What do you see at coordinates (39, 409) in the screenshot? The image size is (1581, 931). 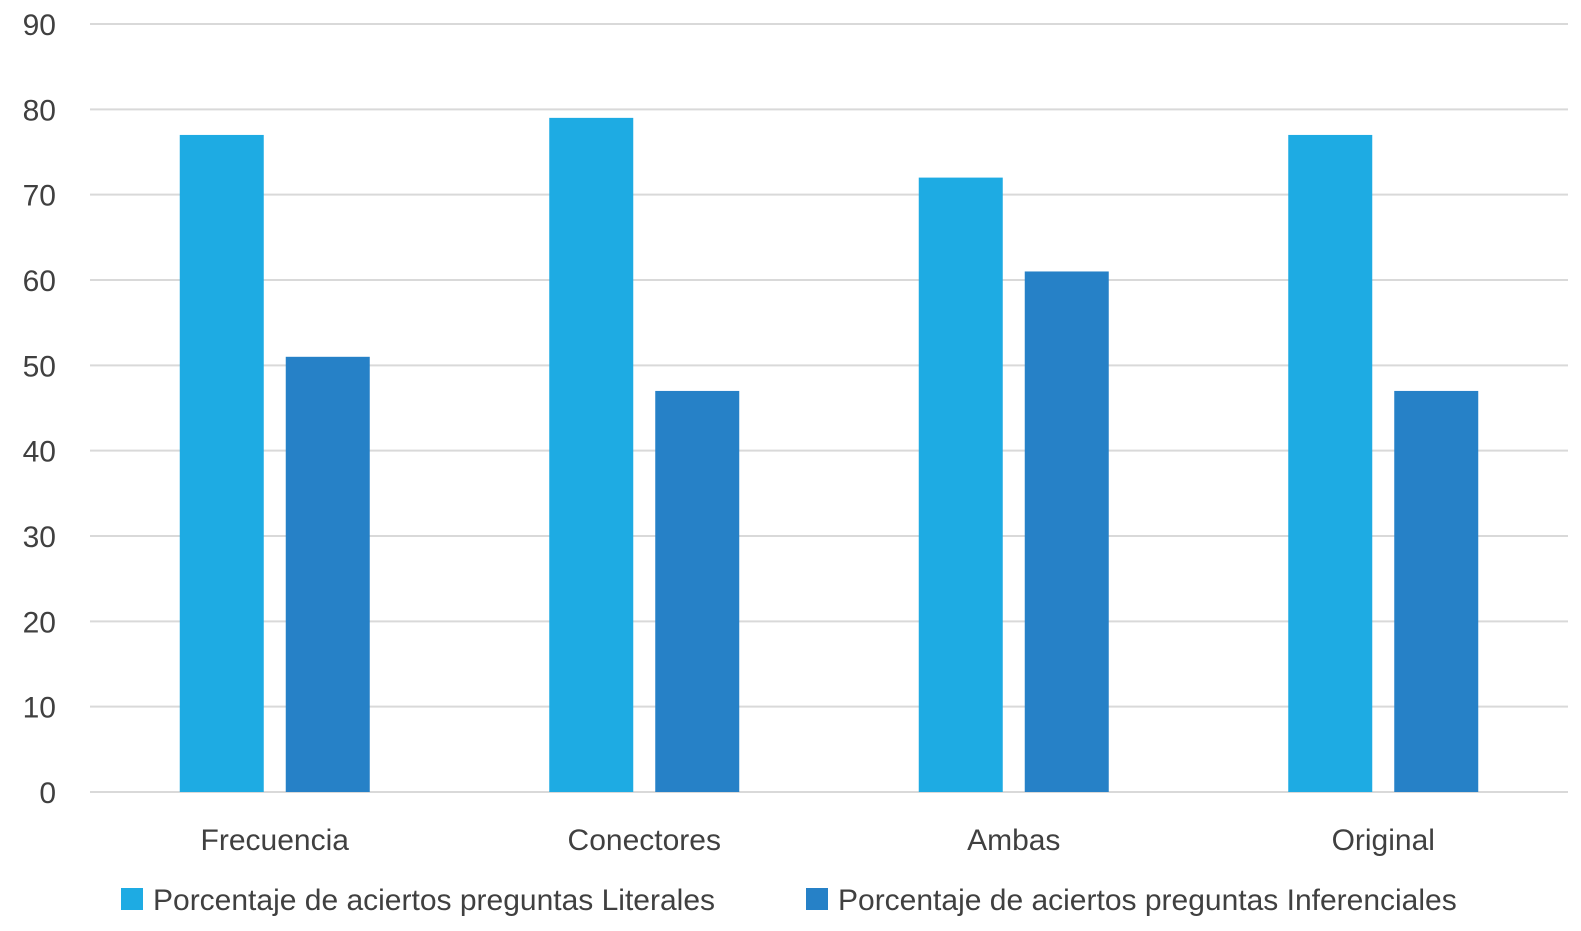 I see `y-axis-tick-labels: 0 10 20 30 40 50 60 70 80 90` at bounding box center [39, 409].